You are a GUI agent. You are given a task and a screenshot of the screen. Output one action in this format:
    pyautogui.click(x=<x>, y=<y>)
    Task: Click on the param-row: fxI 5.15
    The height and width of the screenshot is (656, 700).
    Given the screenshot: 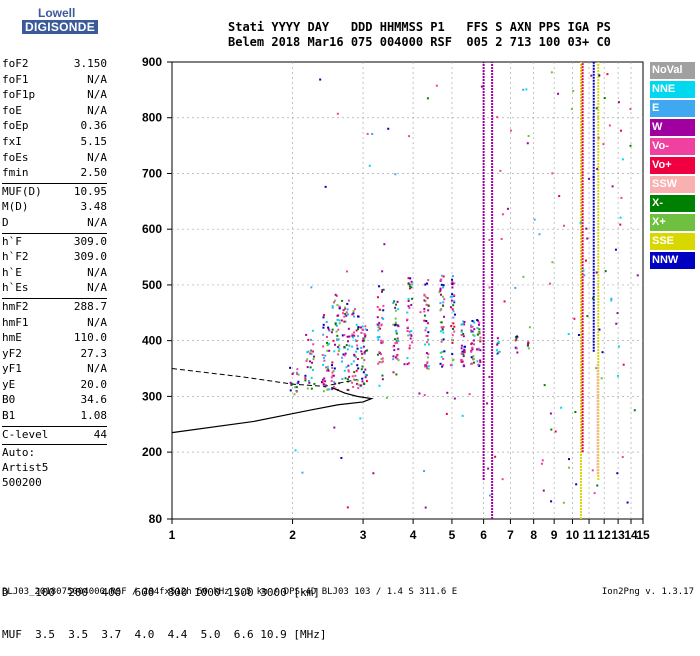 What is the action you would take?
    pyautogui.click(x=54, y=143)
    